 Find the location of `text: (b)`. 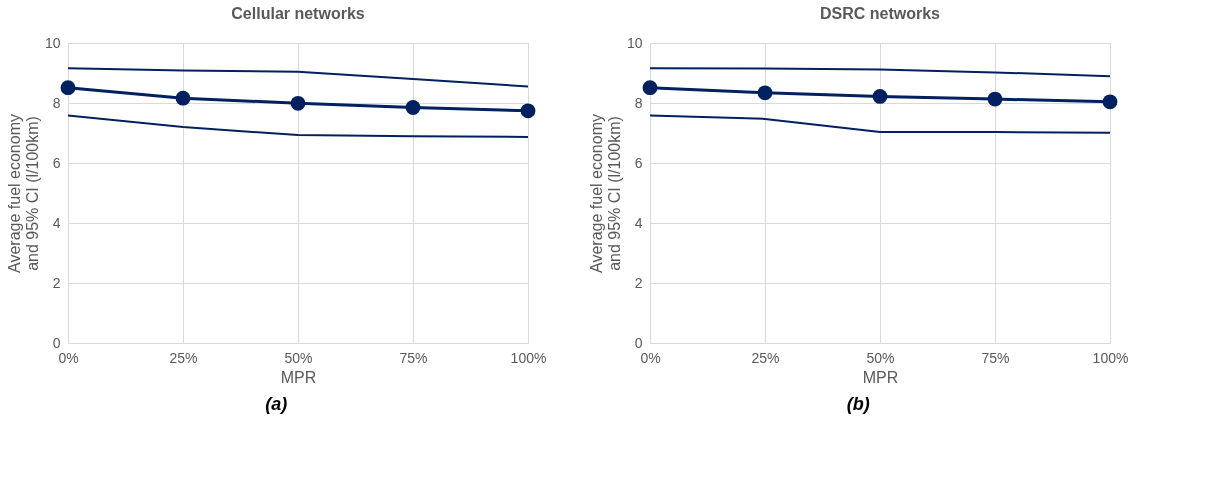

text: (b) is located at coordinates (858, 403).